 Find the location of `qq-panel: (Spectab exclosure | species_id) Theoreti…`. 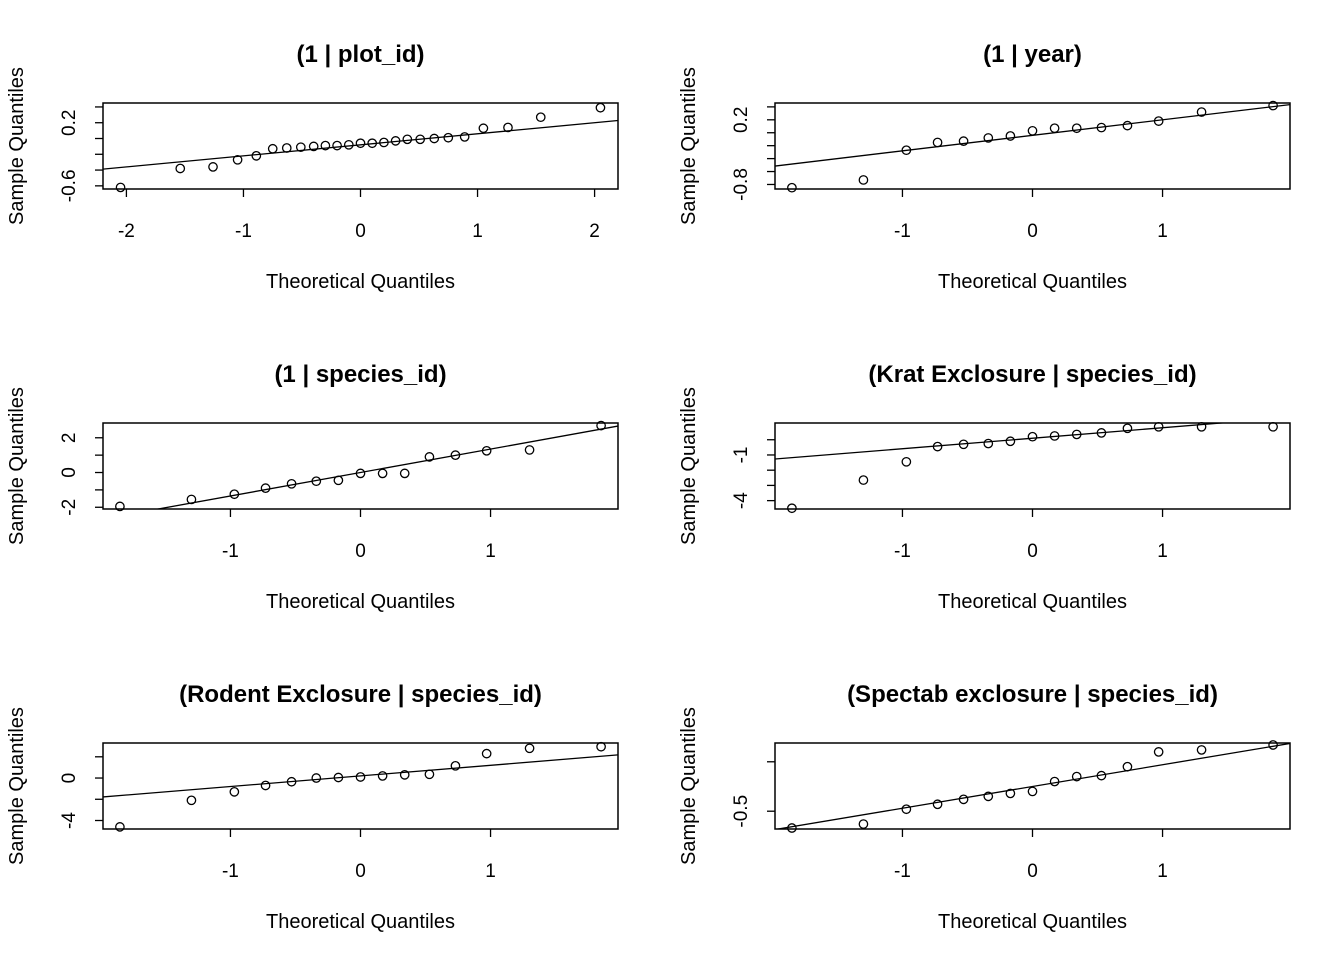

qq-panel: (Spectab exclosure | species_id) Theoreti… is located at coordinates (984, 807).